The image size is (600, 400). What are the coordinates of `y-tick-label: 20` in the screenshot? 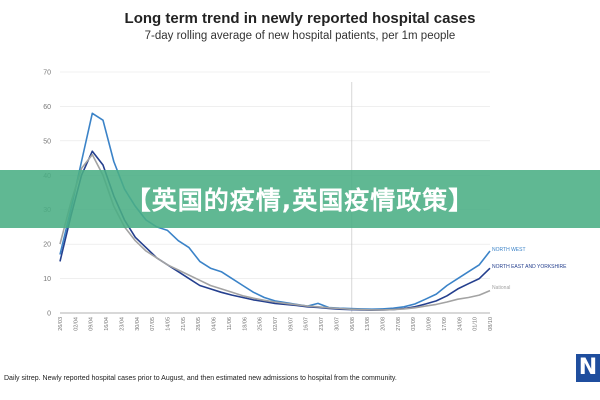 It's located at (47, 245).